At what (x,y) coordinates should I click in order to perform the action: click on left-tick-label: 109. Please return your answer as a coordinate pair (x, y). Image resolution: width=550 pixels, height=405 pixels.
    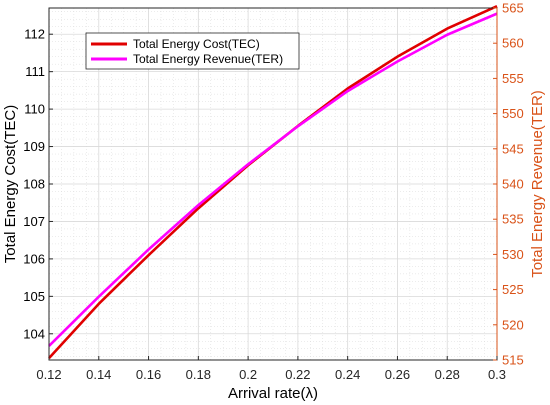
    Looking at the image, I should click on (34, 146).